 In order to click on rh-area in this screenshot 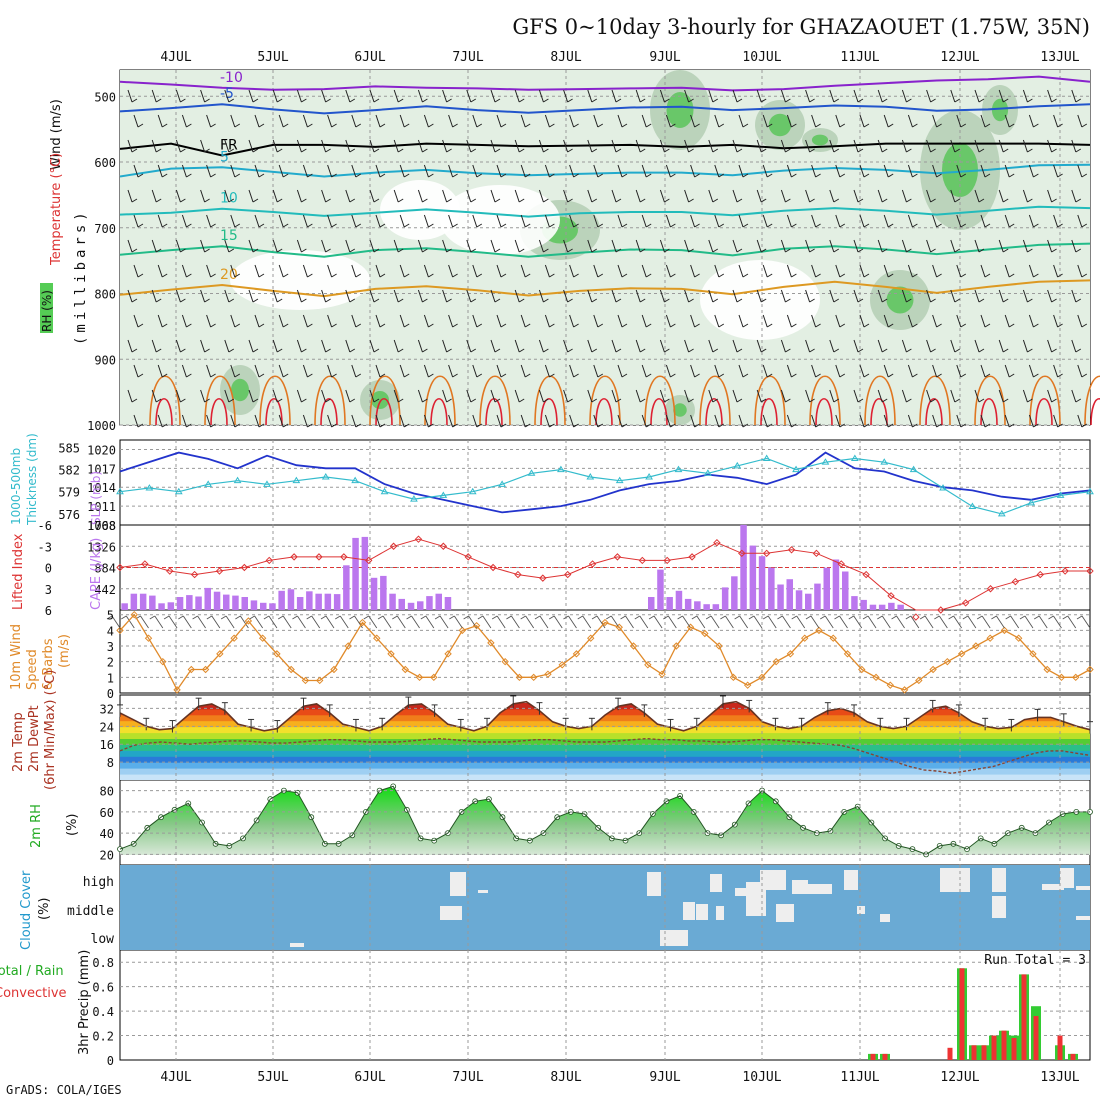, I will do `click(605, 820)`.